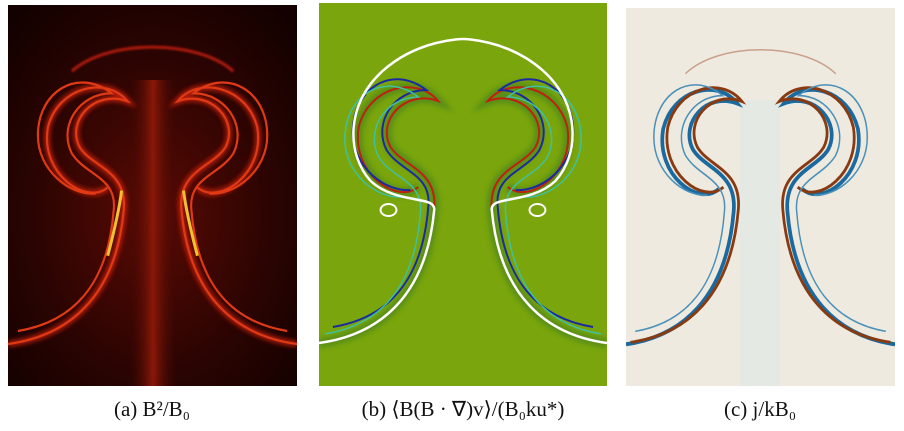 The image size is (904, 431). What do you see at coordinates (463, 409) in the screenshot?
I see `caption: (b) ⟨B(B · ∇)v⟩/(B₀ku*)` at bounding box center [463, 409].